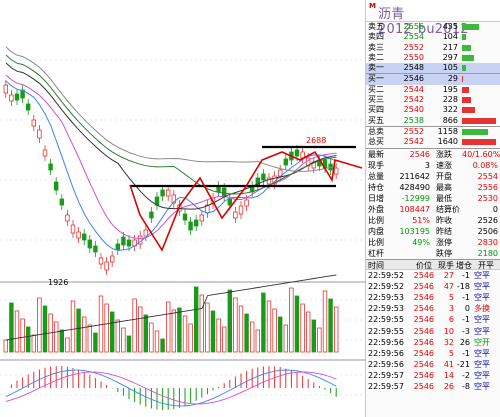 The height and width of the screenshot is (417, 500). I want to click on stat-value: 2830, so click(487, 242).